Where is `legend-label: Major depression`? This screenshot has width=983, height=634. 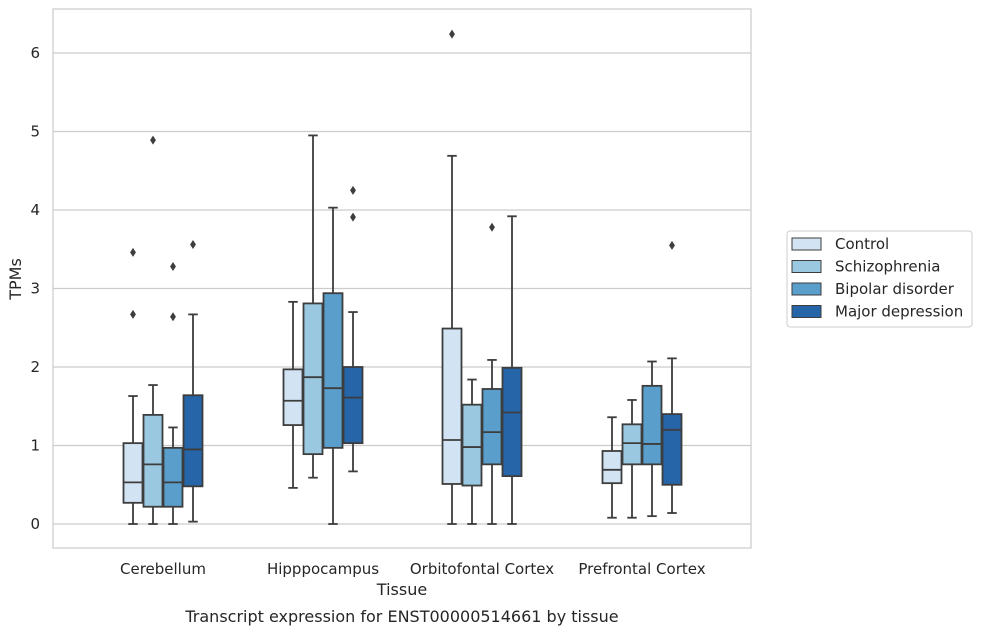 legend-label: Major depression is located at coordinates (899, 312).